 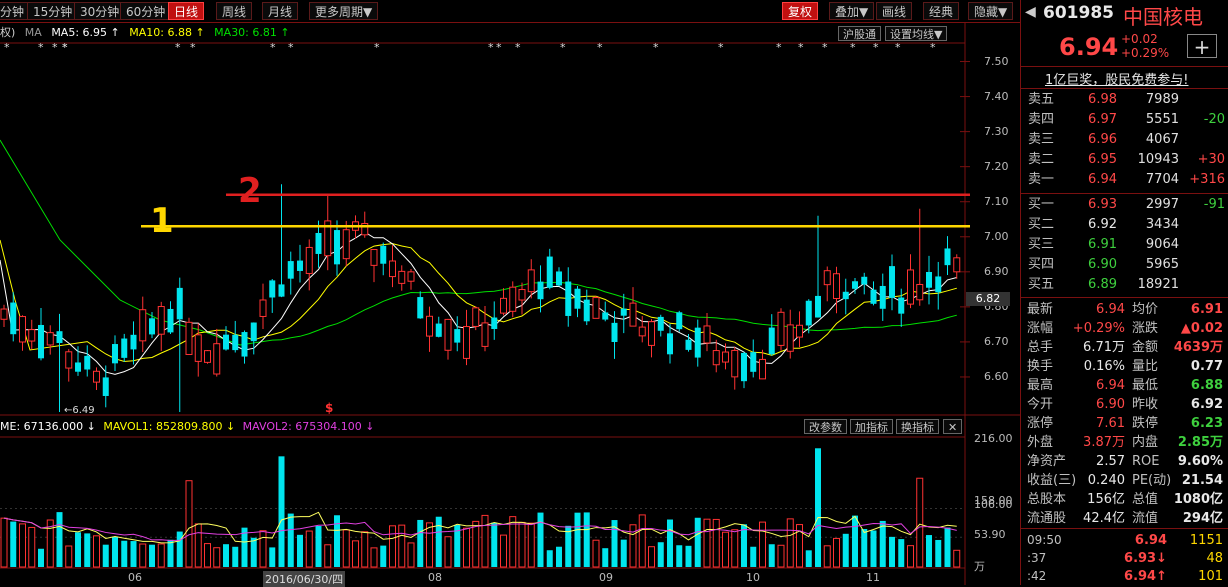 What do you see at coordinates (1040, 366) in the screenshot?
I see `stat-label: 换手` at bounding box center [1040, 366].